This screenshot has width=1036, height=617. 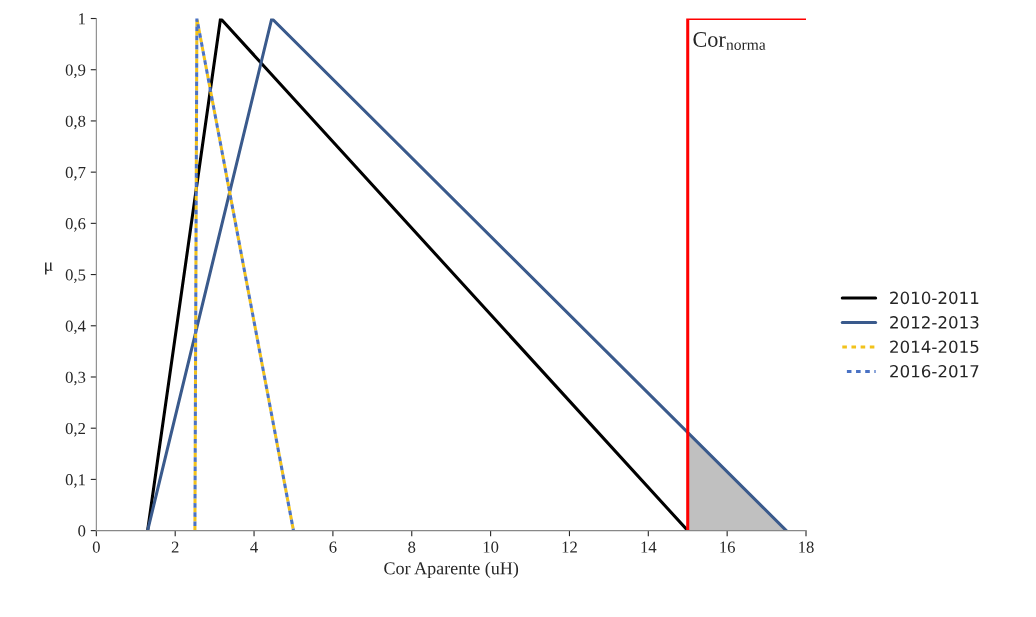 What do you see at coordinates (96, 547) in the screenshot?
I see `x-tick-label: 0` at bounding box center [96, 547].